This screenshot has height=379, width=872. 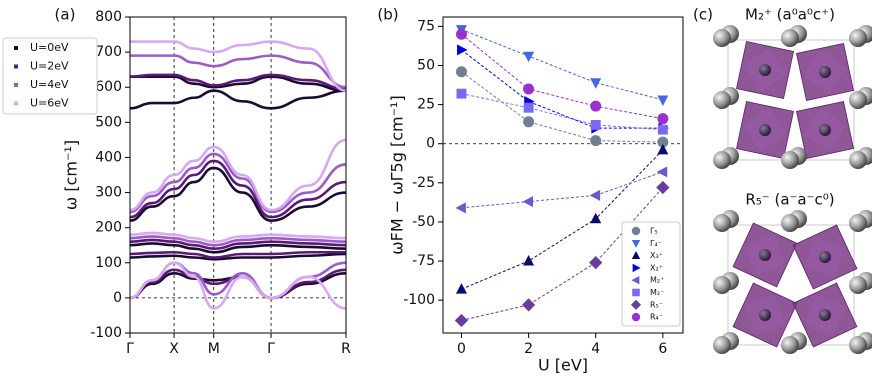 What do you see at coordinates (108, 17) in the screenshot?
I see `y-tick-label: 800` at bounding box center [108, 17].